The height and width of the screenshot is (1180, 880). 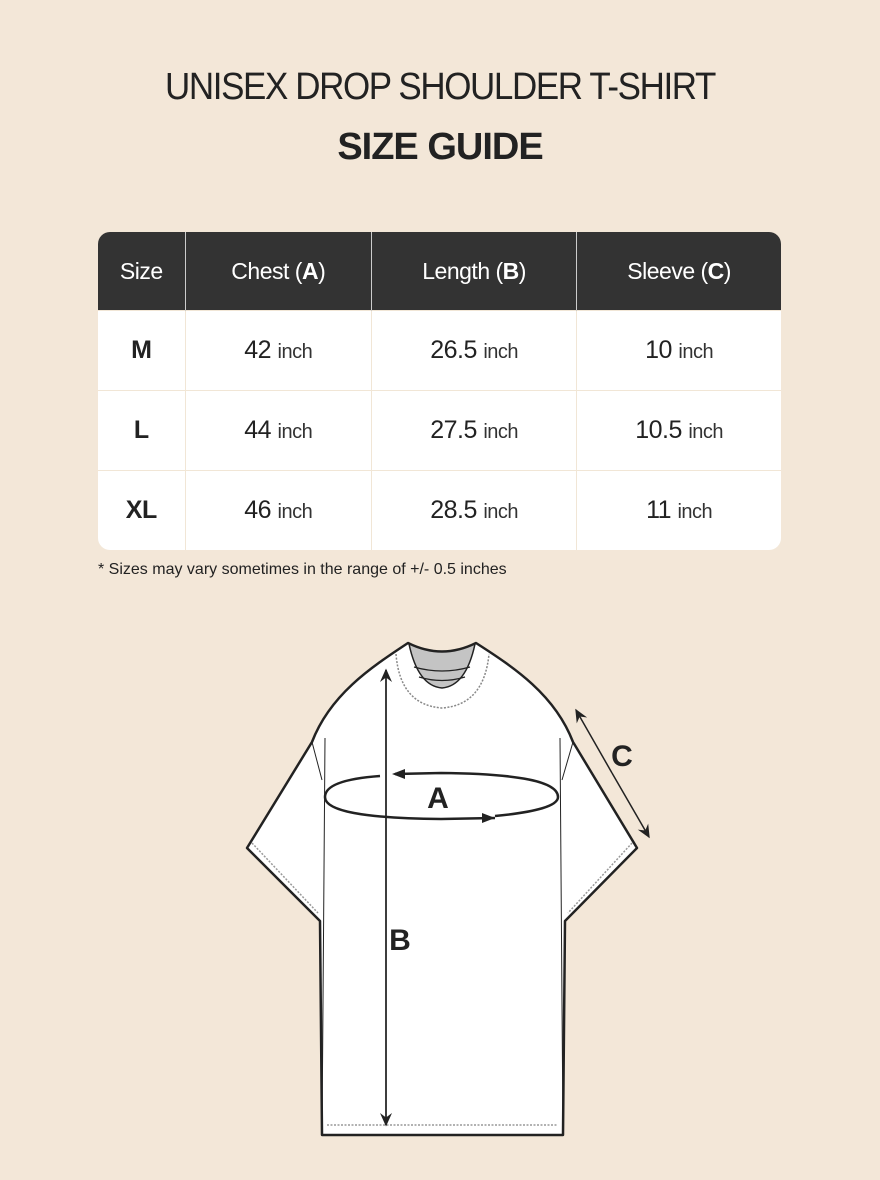 What do you see at coordinates (474, 350) in the screenshot?
I see `length-cell: 26.5 inch` at bounding box center [474, 350].